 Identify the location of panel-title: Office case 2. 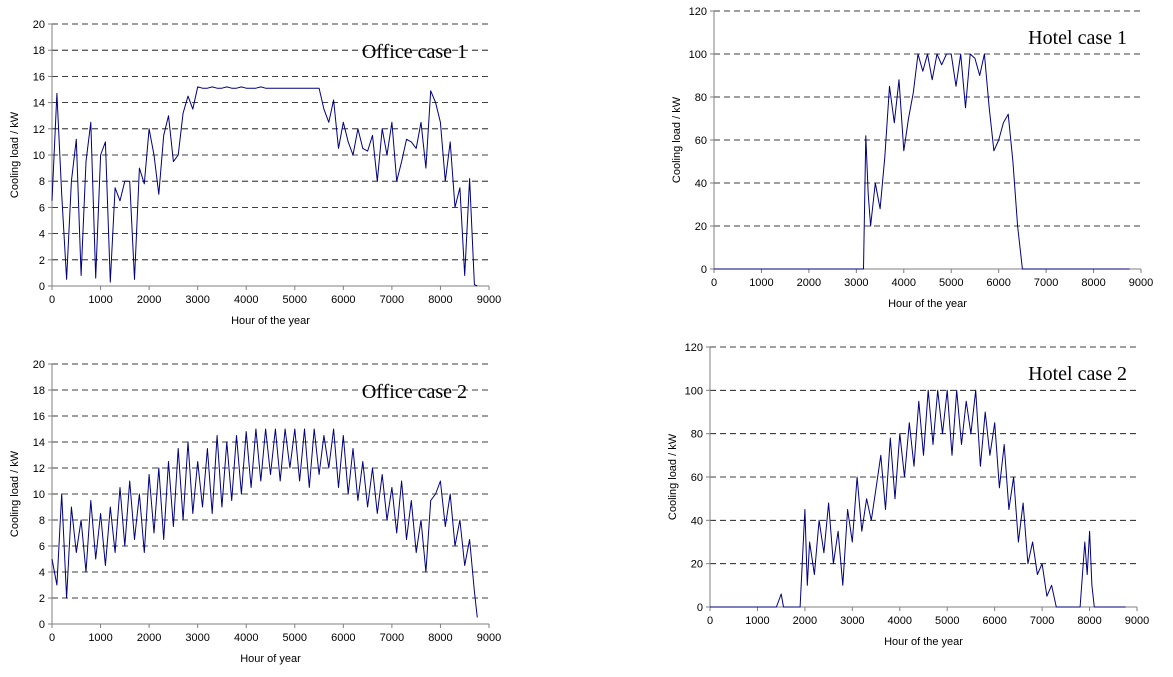
(414, 392).